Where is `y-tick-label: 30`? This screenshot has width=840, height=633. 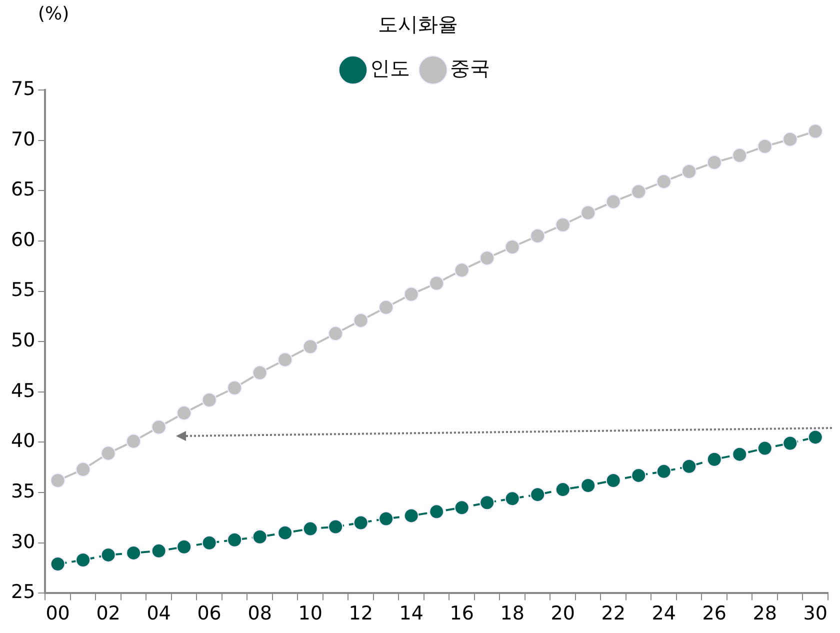 y-tick-label: 30 is located at coordinates (23, 541).